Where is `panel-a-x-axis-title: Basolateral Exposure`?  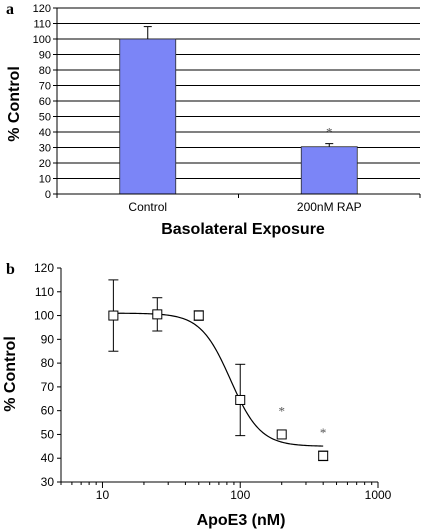
panel-a-x-axis-title: Basolateral Exposure is located at coordinates (243, 229).